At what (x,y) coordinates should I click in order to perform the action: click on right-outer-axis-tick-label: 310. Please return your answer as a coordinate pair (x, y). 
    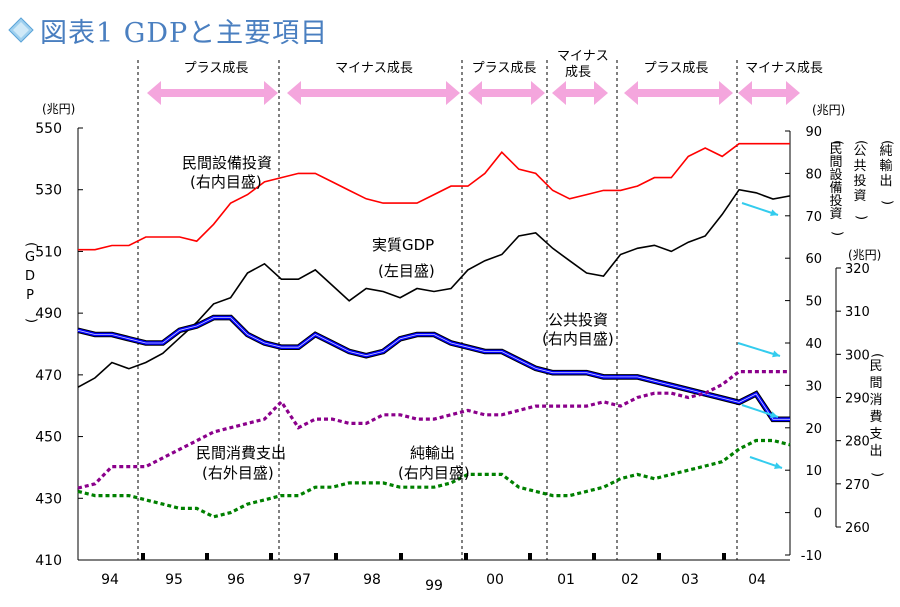
    Looking at the image, I should click on (857, 312).